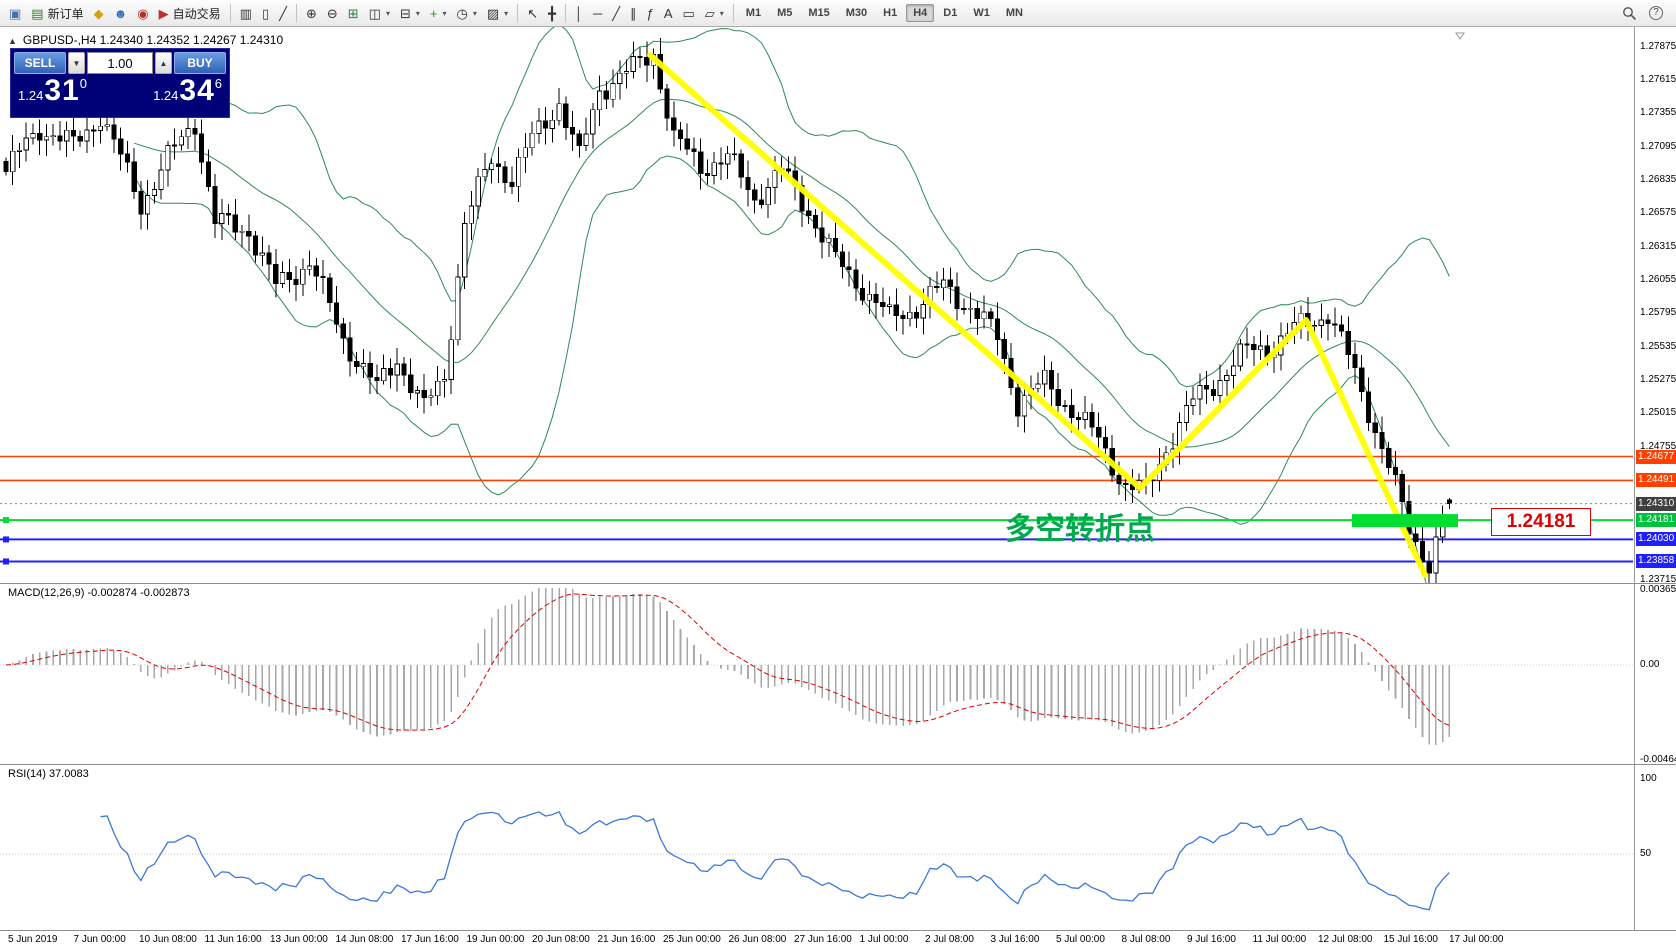 Image resolution: width=1676 pixels, height=949 pixels. I want to click on rsi-scale-separator, so click(1634, 847).